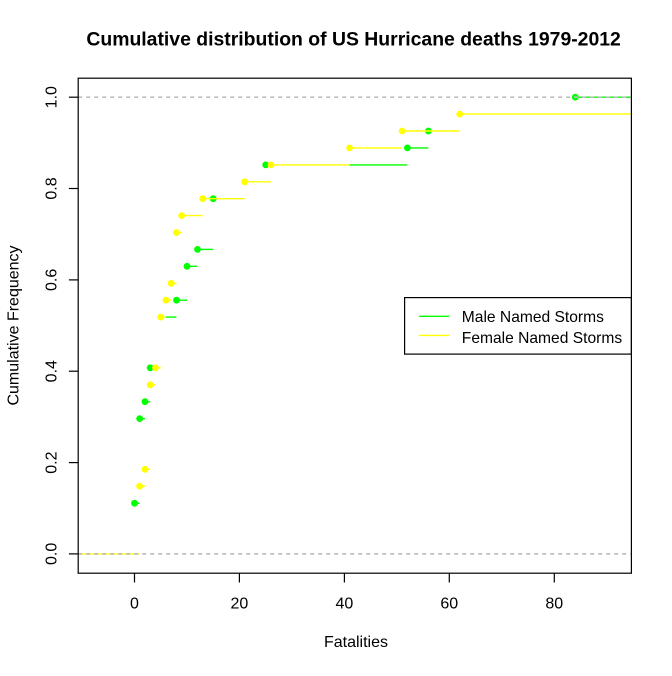  Describe the element at coordinates (52, 97) in the screenshot. I see `svg-text: 1.0` at that location.